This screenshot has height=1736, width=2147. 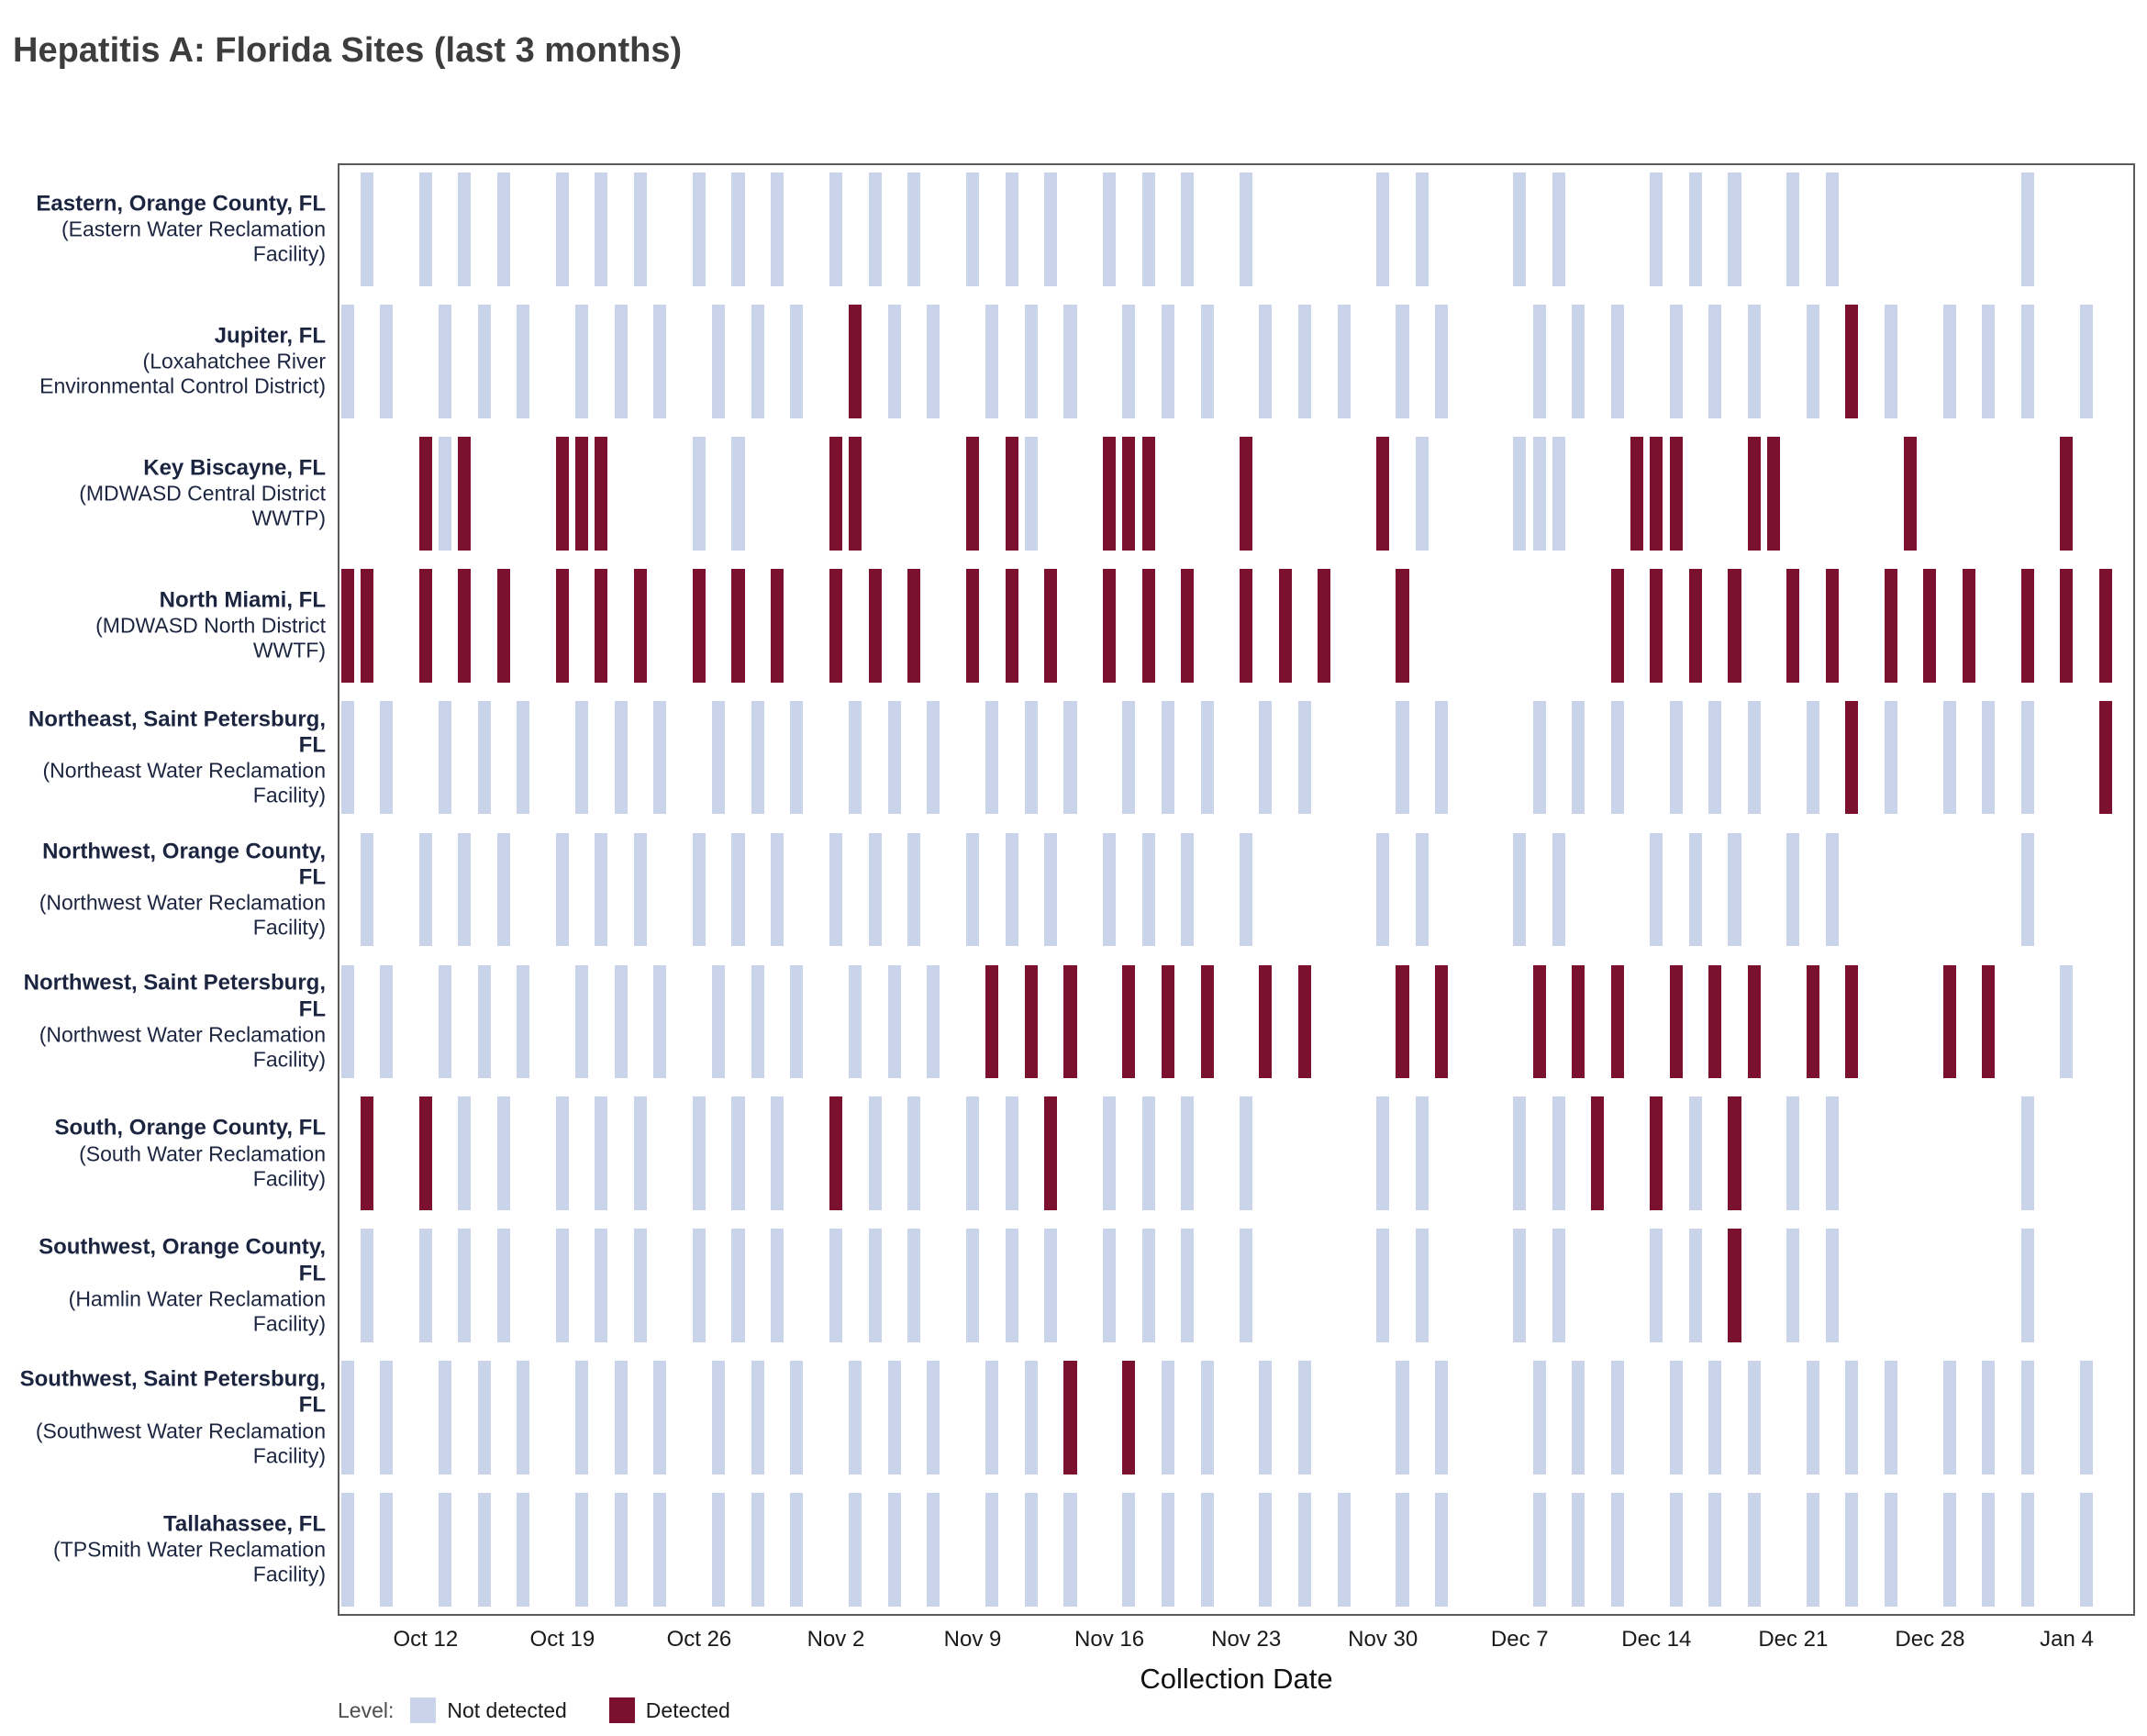 I want to click on site-name: Southwest, Saint Petersburg, FL, so click(x=172, y=1392).